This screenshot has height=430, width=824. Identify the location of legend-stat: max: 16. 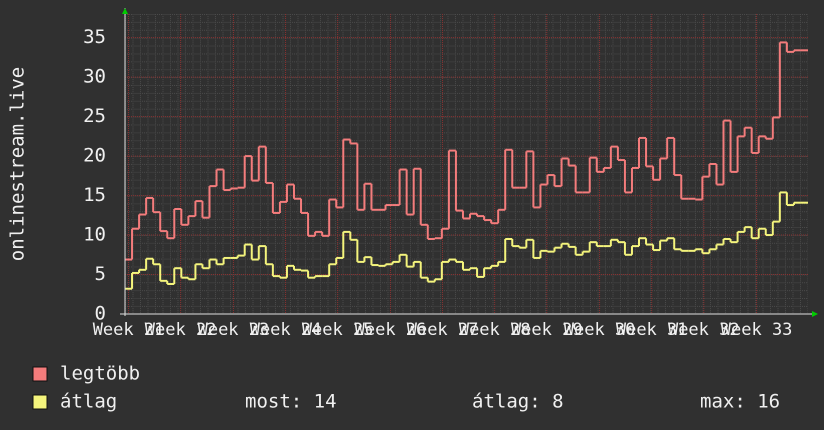
(740, 402).